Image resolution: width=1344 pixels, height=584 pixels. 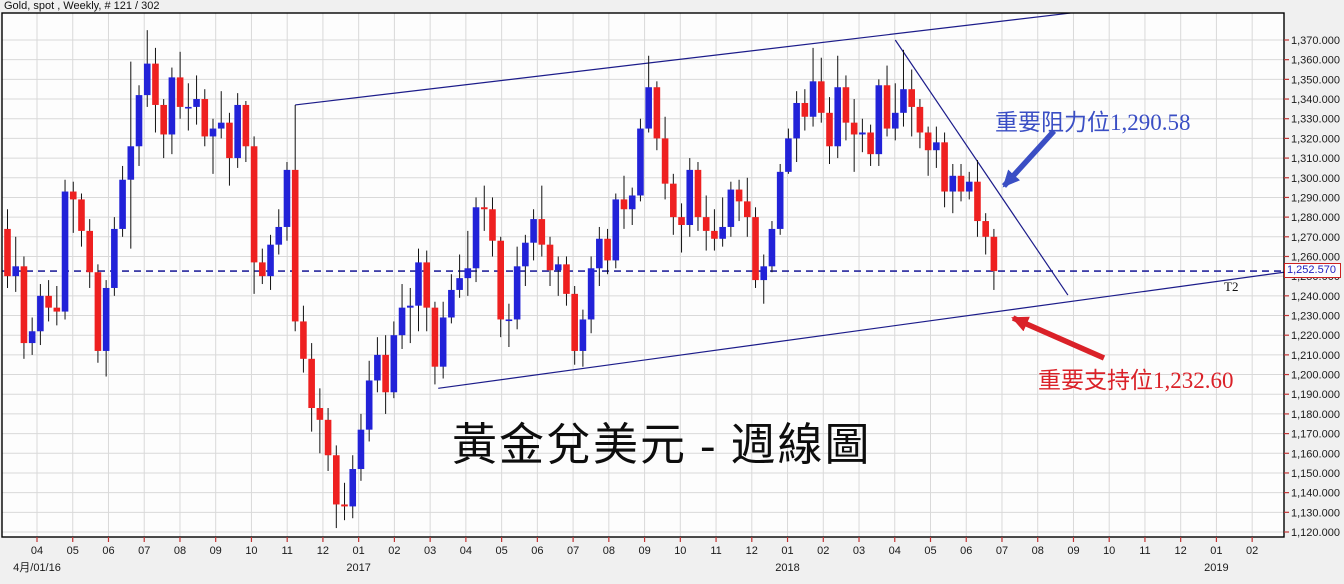 I want to click on y-axis-label: 1,200.000, so click(x=1315, y=376).